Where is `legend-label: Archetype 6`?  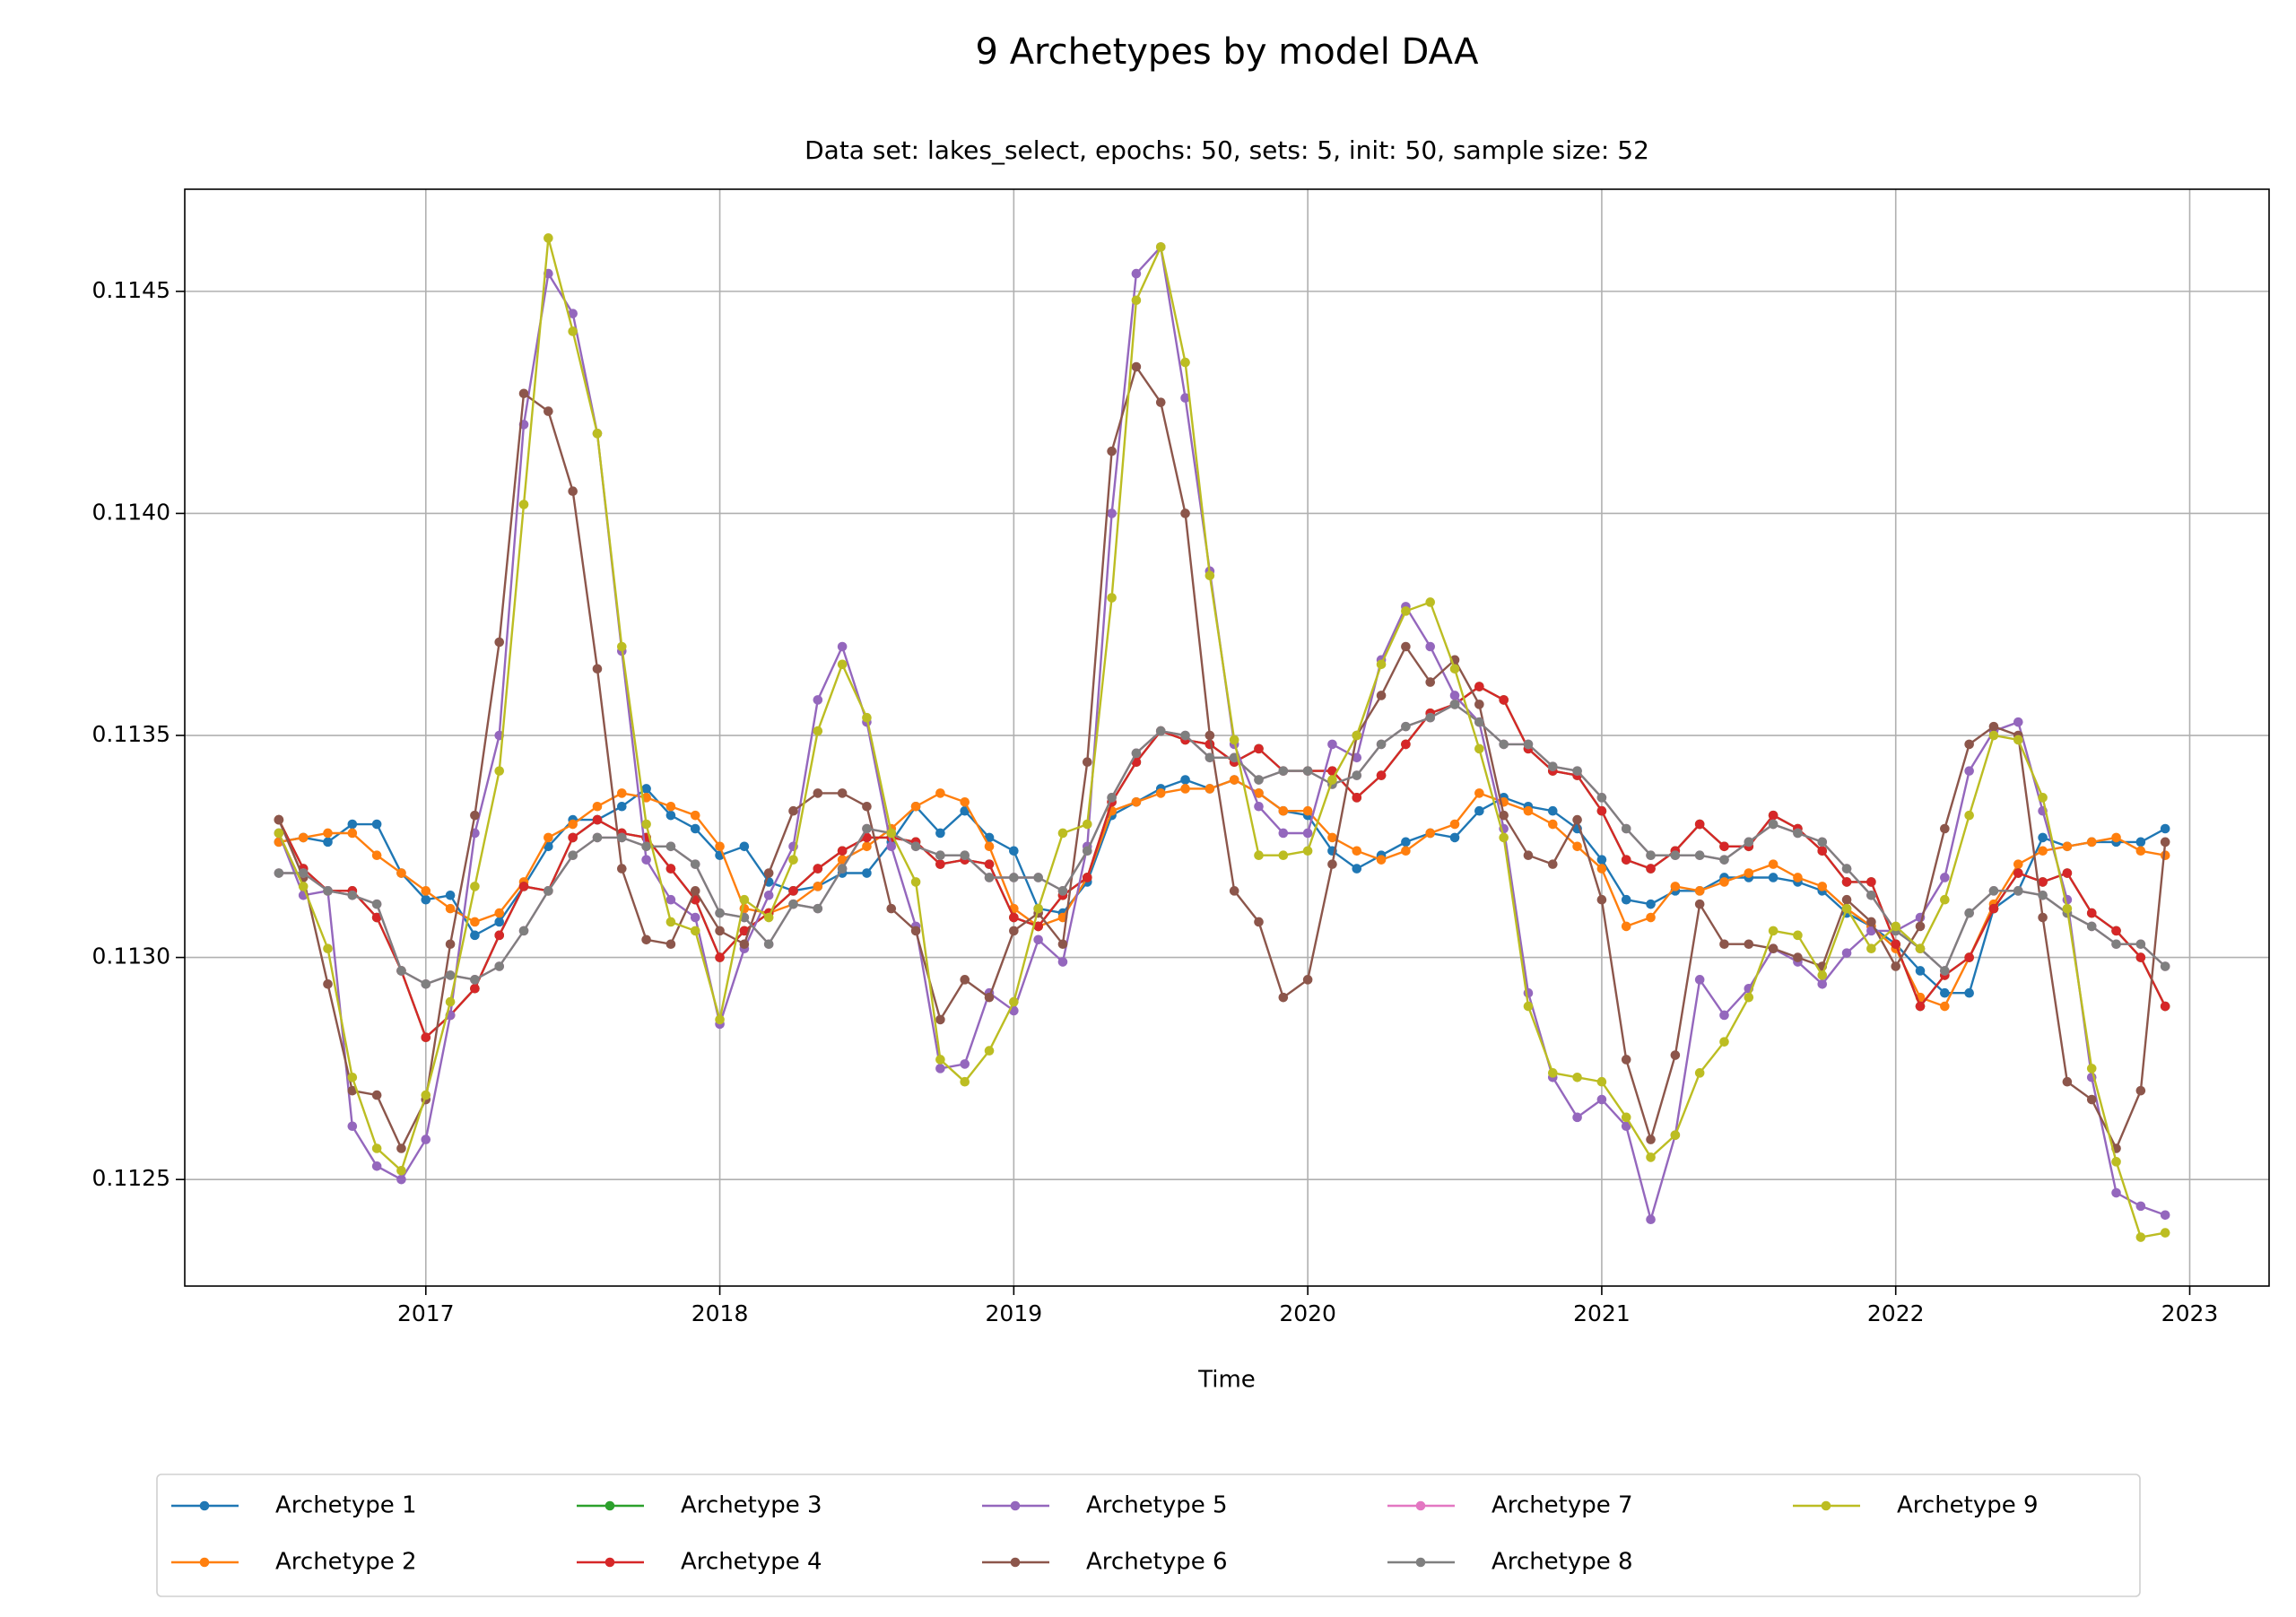
legend-label: Archetype 6 is located at coordinates (1157, 1562).